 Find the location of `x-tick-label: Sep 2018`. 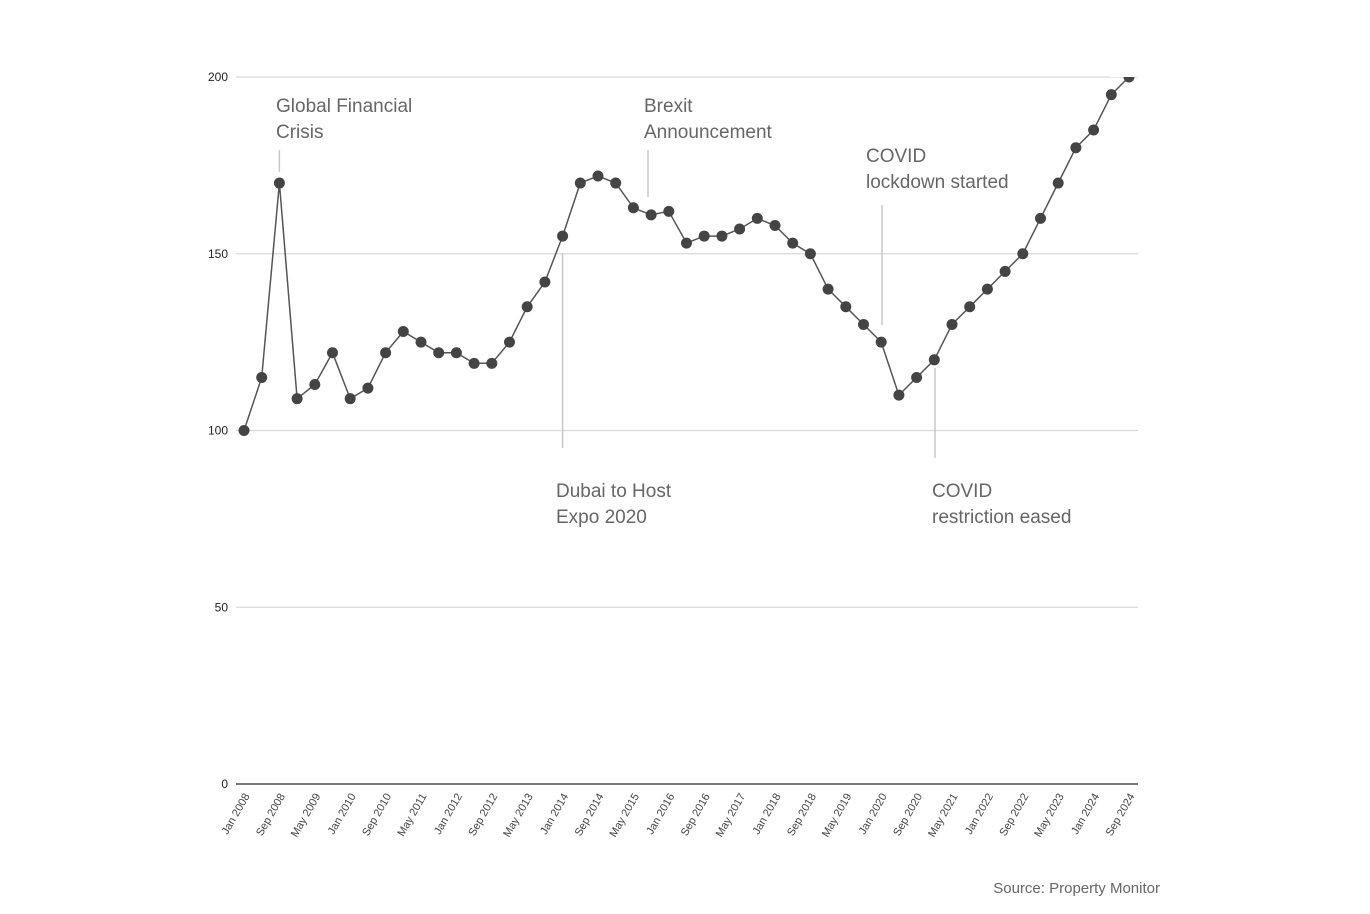

x-tick-label: Sep 2018 is located at coordinates (802, 815).